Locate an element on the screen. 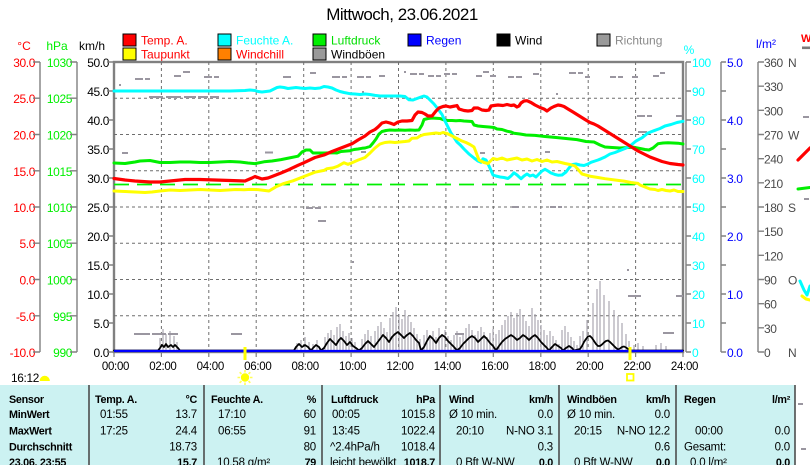  svg-text: 24.4 is located at coordinates (186, 432).